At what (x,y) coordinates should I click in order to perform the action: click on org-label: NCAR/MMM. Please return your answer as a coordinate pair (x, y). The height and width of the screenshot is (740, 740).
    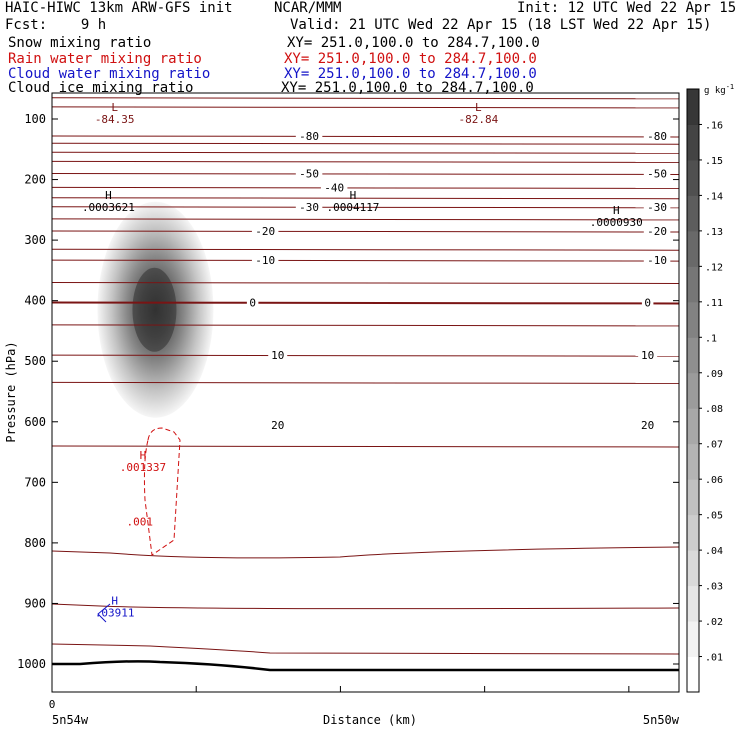
    Looking at the image, I should click on (308, 8).